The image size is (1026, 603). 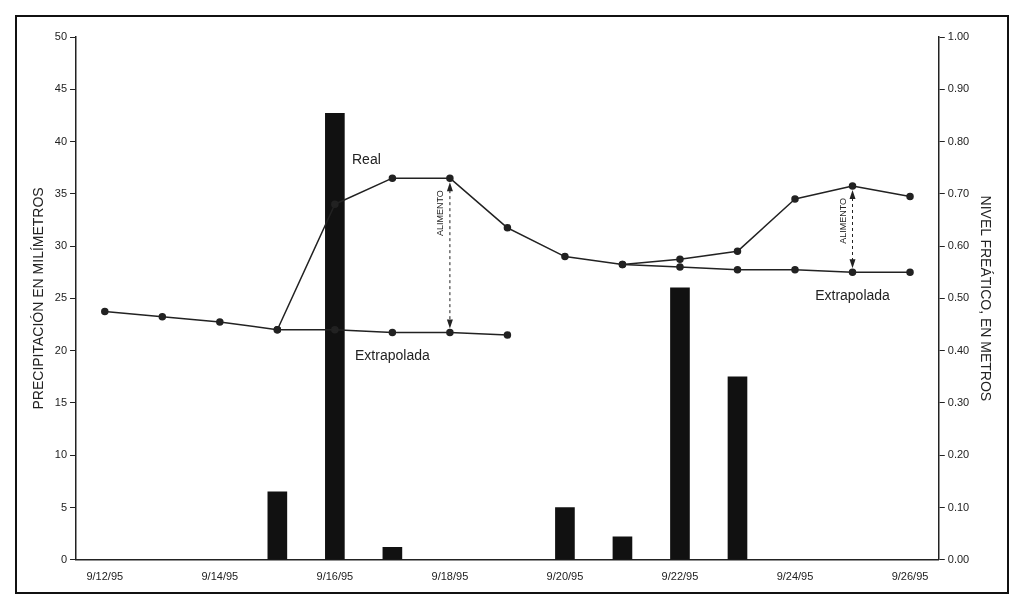 What do you see at coordinates (795, 576) in the screenshot?
I see `x-tick-label: 9/24/95` at bounding box center [795, 576].